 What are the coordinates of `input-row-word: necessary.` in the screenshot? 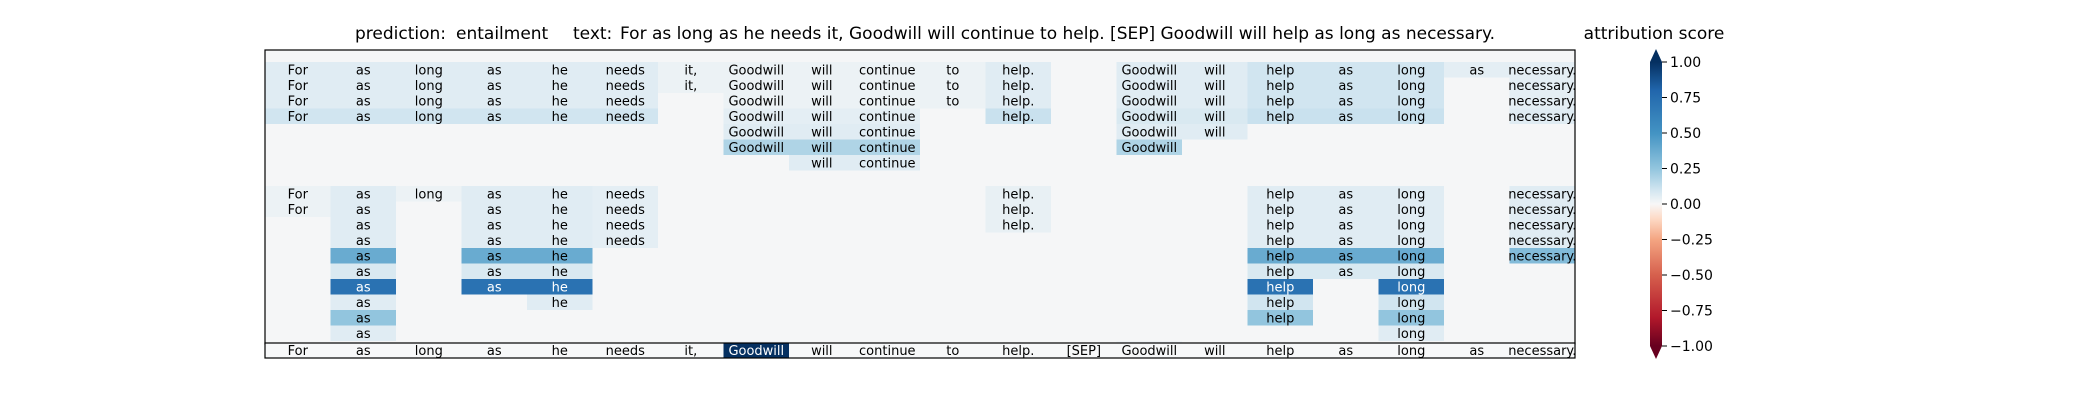 It's located at (1542, 351).